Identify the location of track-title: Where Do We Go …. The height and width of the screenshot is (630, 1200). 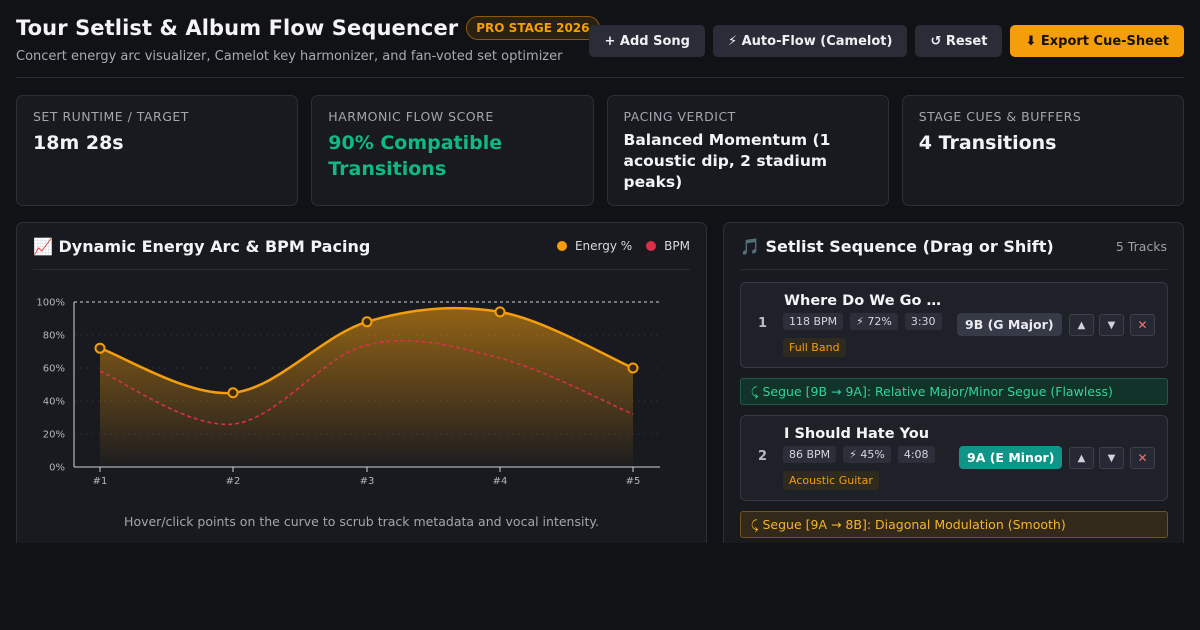
(863, 301).